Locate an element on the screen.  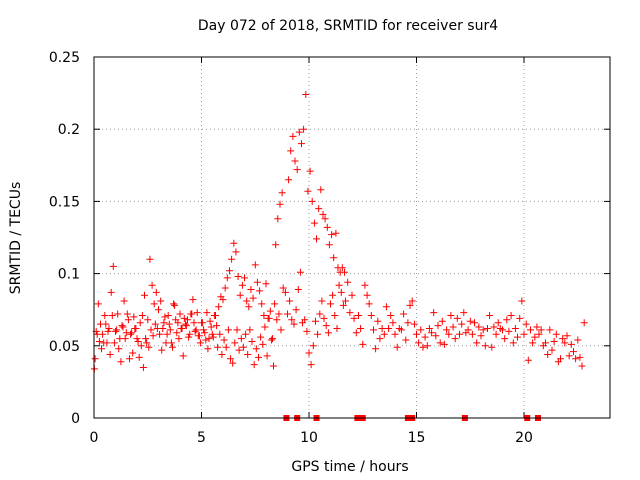
x-tick-label: 20 is located at coordinates (524, 438).